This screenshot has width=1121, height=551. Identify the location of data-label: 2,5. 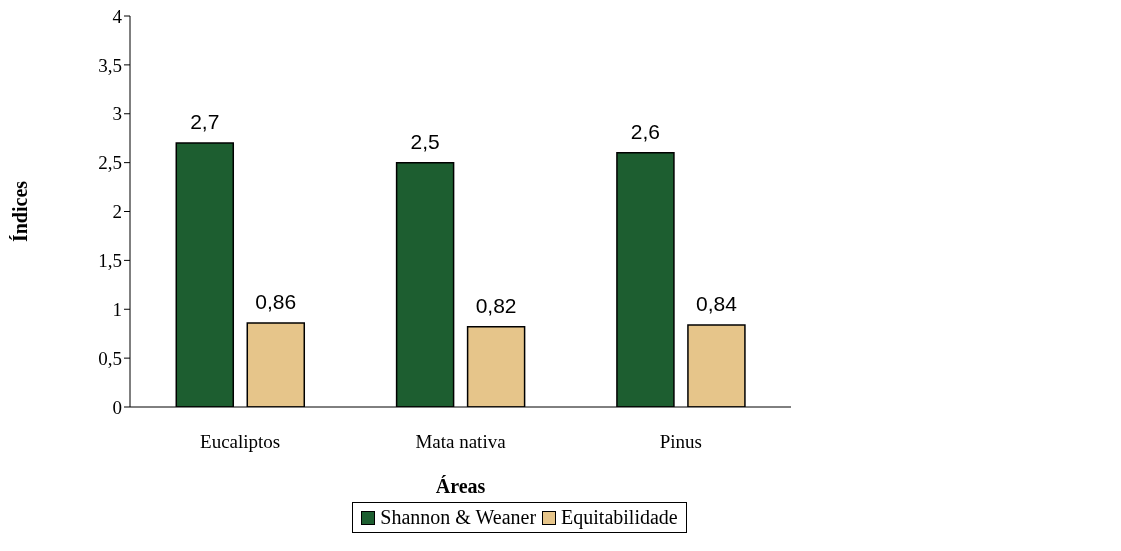
(425, 141).